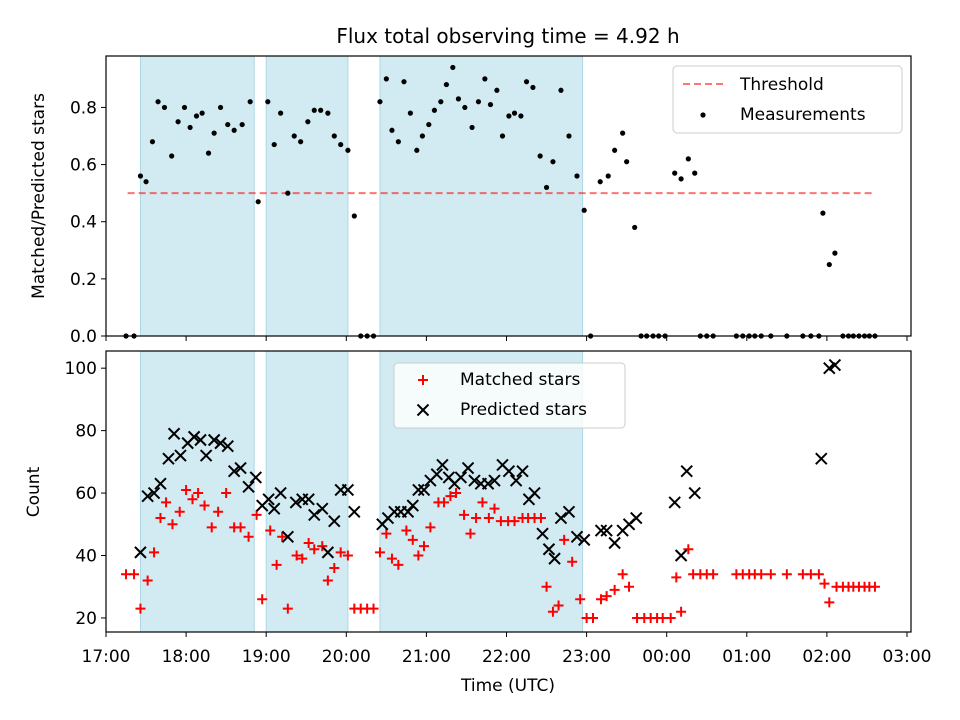  What do you see at coordinates (509, 395) in the screenshot?
I see `count-legend-box` at bounding box center [509, 395].